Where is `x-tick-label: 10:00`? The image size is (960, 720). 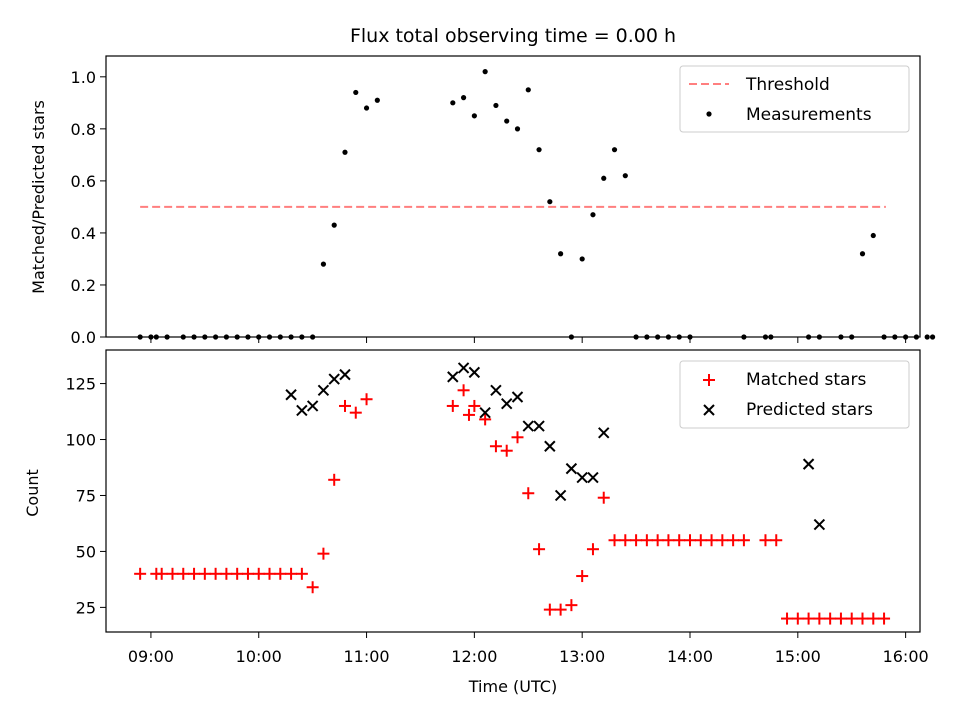
x-tick-label: 10:00 is located at coordinates (259, 656).